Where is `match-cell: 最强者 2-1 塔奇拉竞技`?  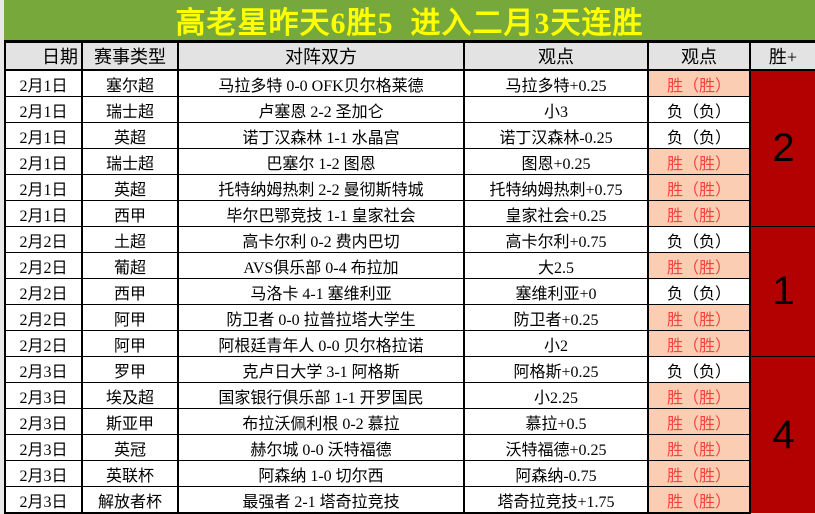 match-cell: 最强者 2-1 塔奇拉竞技 is located at coordinates (321, 500).